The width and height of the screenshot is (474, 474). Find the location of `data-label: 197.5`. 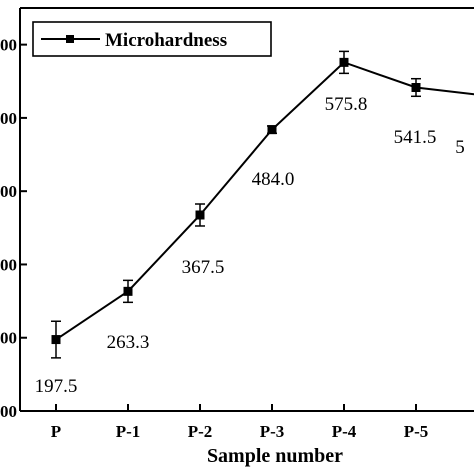

data-label: 197.5 is located at coordinates (56, 386).